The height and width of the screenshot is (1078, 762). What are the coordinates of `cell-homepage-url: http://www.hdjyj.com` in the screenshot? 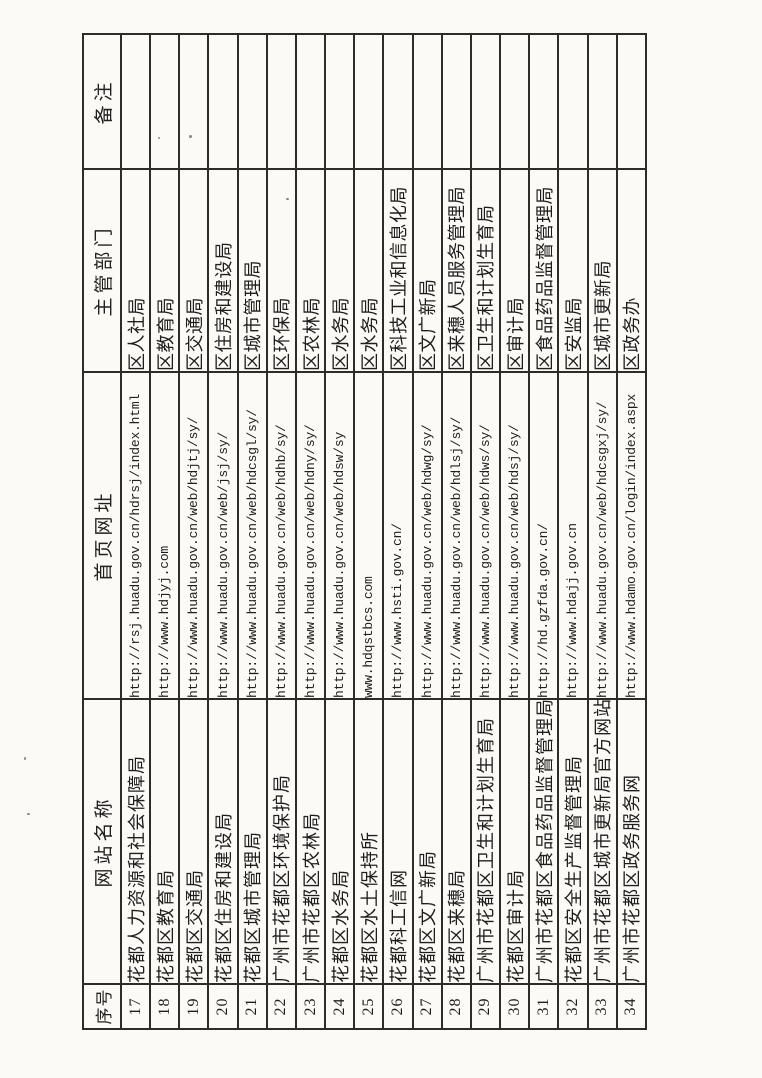 It's located at (165, 535).